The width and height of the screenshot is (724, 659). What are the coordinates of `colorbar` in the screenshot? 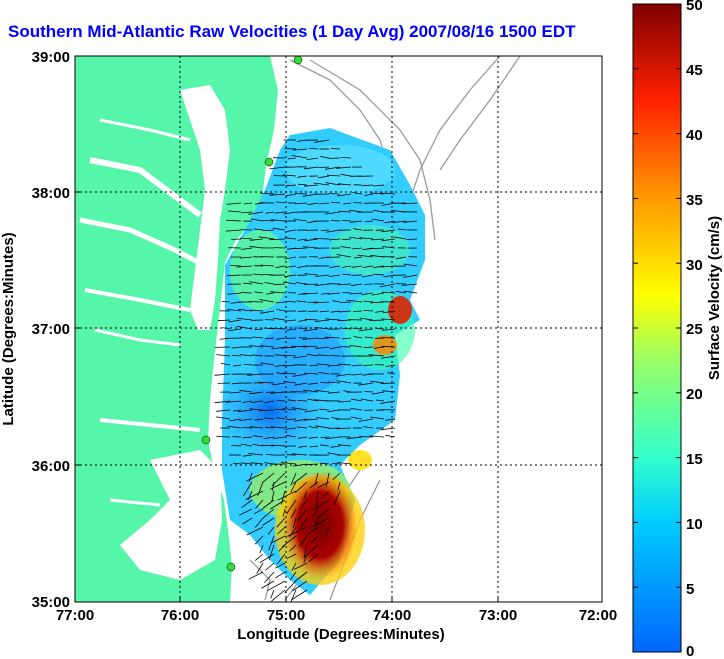 It's located at (657, 328).